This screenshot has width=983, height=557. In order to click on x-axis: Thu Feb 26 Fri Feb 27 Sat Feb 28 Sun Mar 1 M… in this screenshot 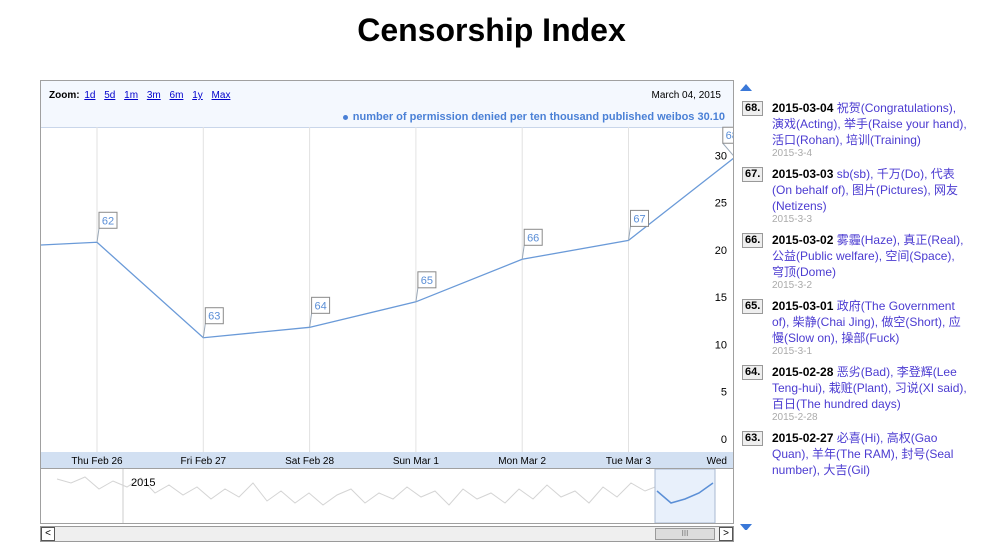, I will do `click(399, 461)`.